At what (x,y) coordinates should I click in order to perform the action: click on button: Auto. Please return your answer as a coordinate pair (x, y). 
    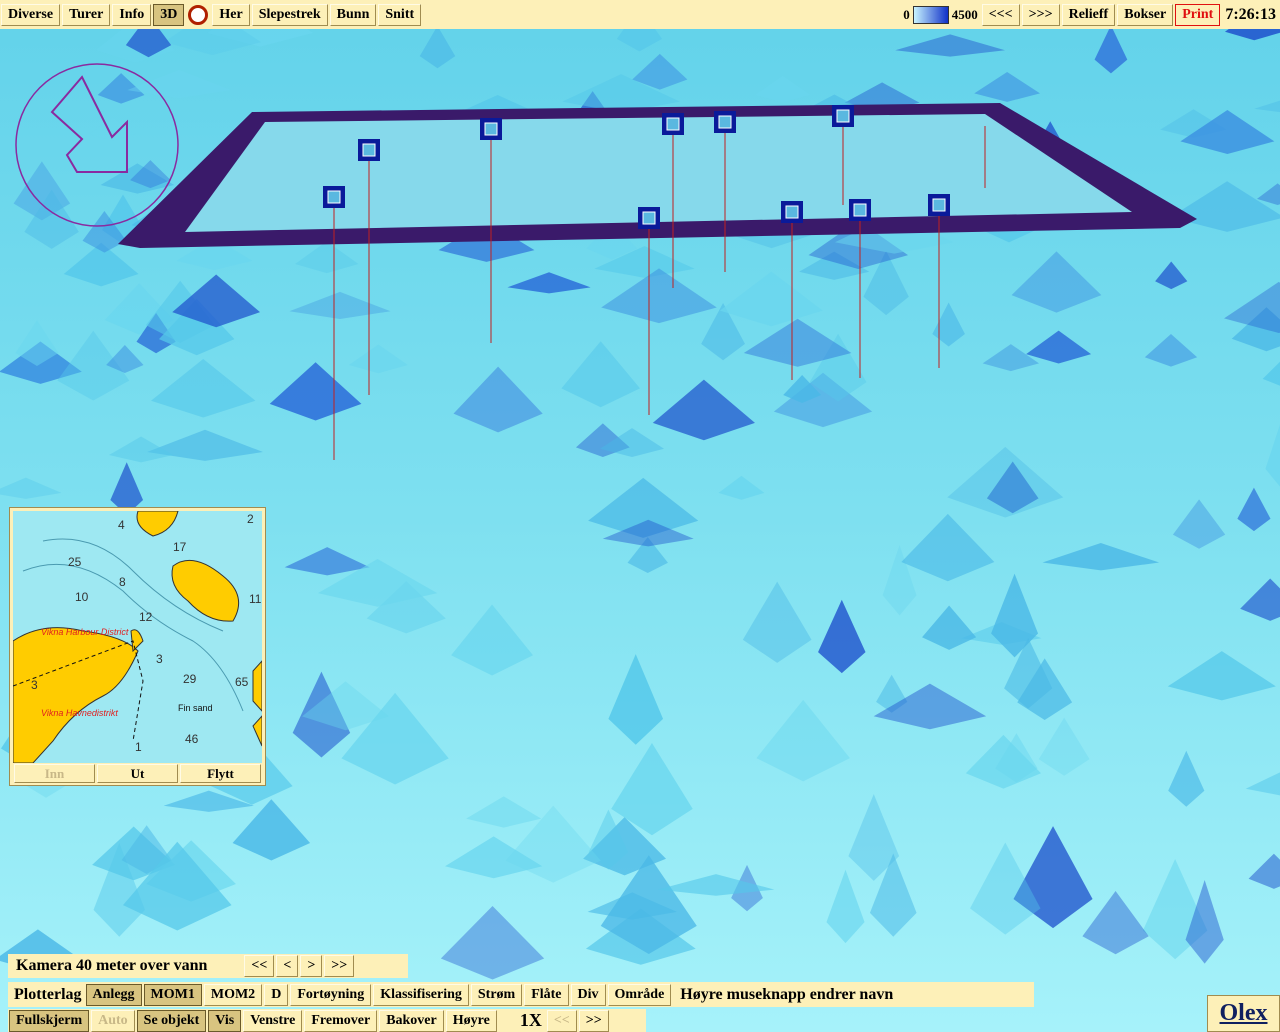
    Looking at the image, I should click on (113, 1020).